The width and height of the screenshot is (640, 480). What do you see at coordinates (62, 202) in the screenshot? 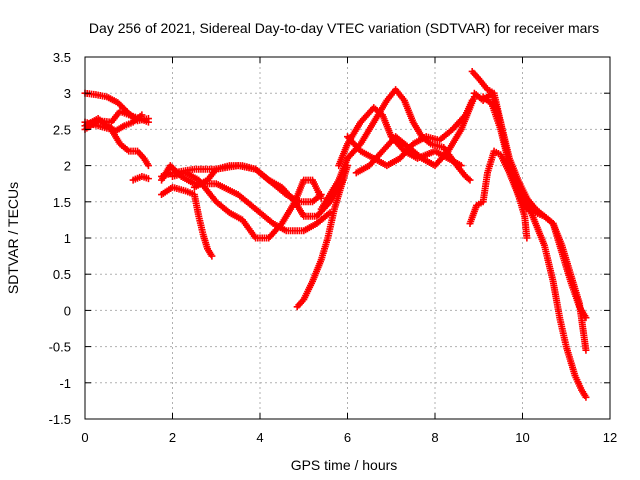
I see `y-tick-label: 1.5` at bounding box center [62, 202].